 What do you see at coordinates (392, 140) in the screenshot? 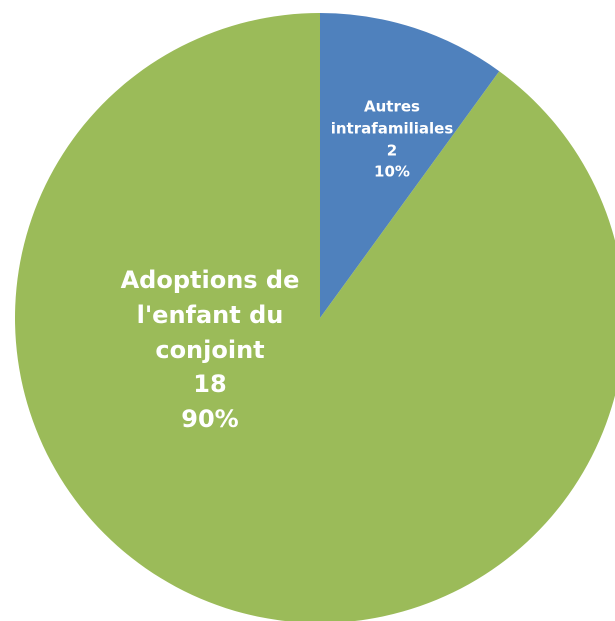
I see `slice-label: Autres intrafamiliales 2 10%` at bounding box center [392, 140].